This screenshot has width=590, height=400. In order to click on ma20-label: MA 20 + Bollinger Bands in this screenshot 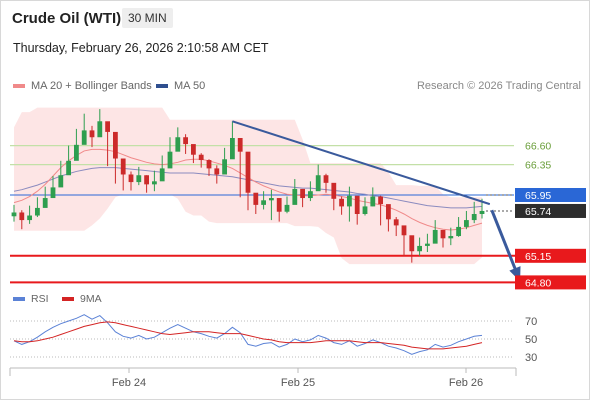, I will do `click(91, 86)`.